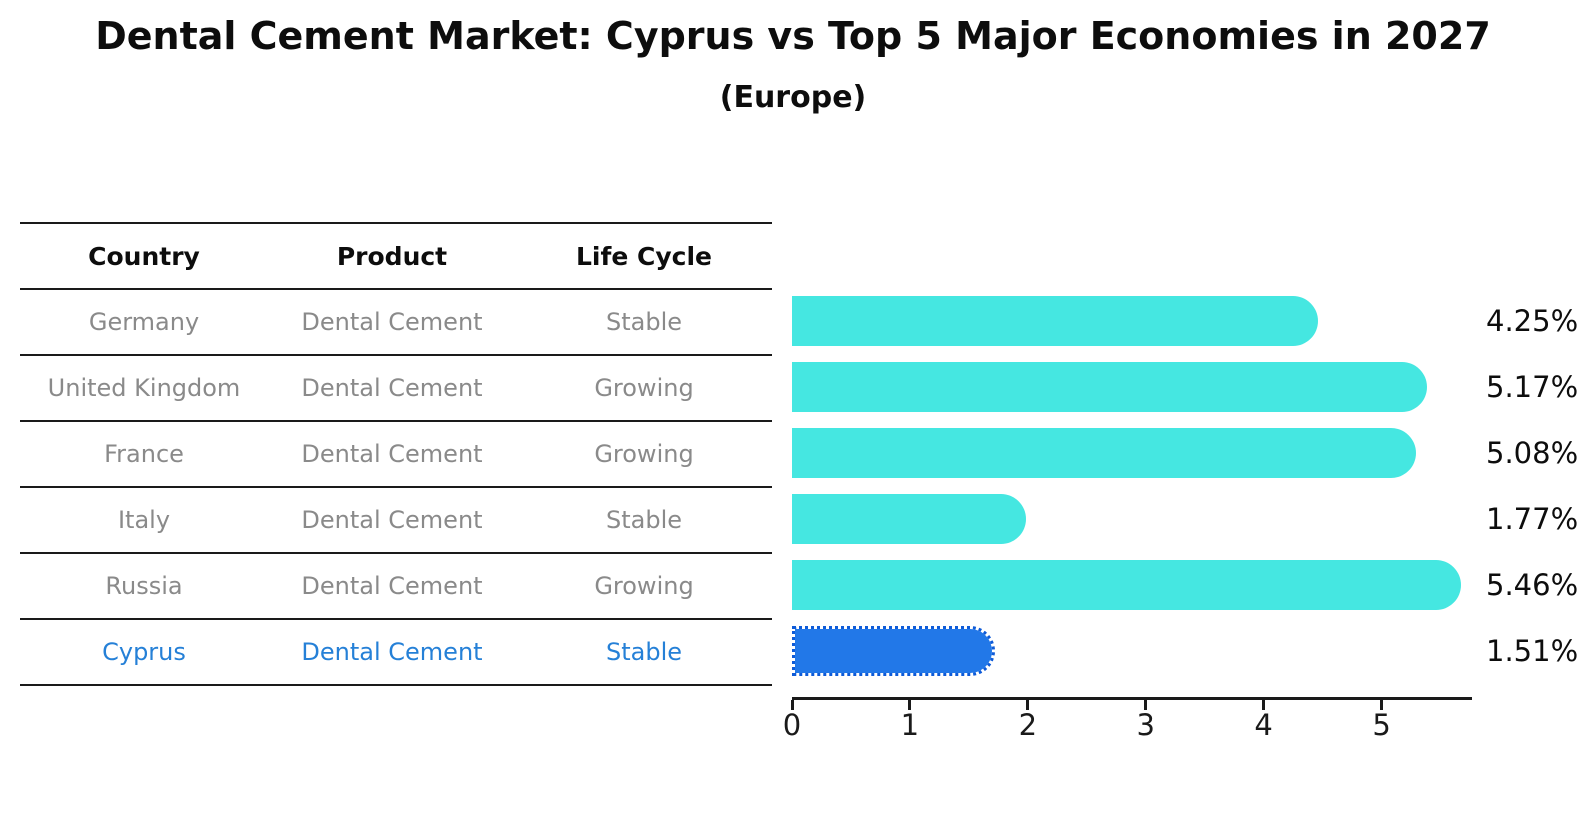 This screenshot has width=1586, height=823. I want to click on table-cell-country: Russia, so click(144, 586).